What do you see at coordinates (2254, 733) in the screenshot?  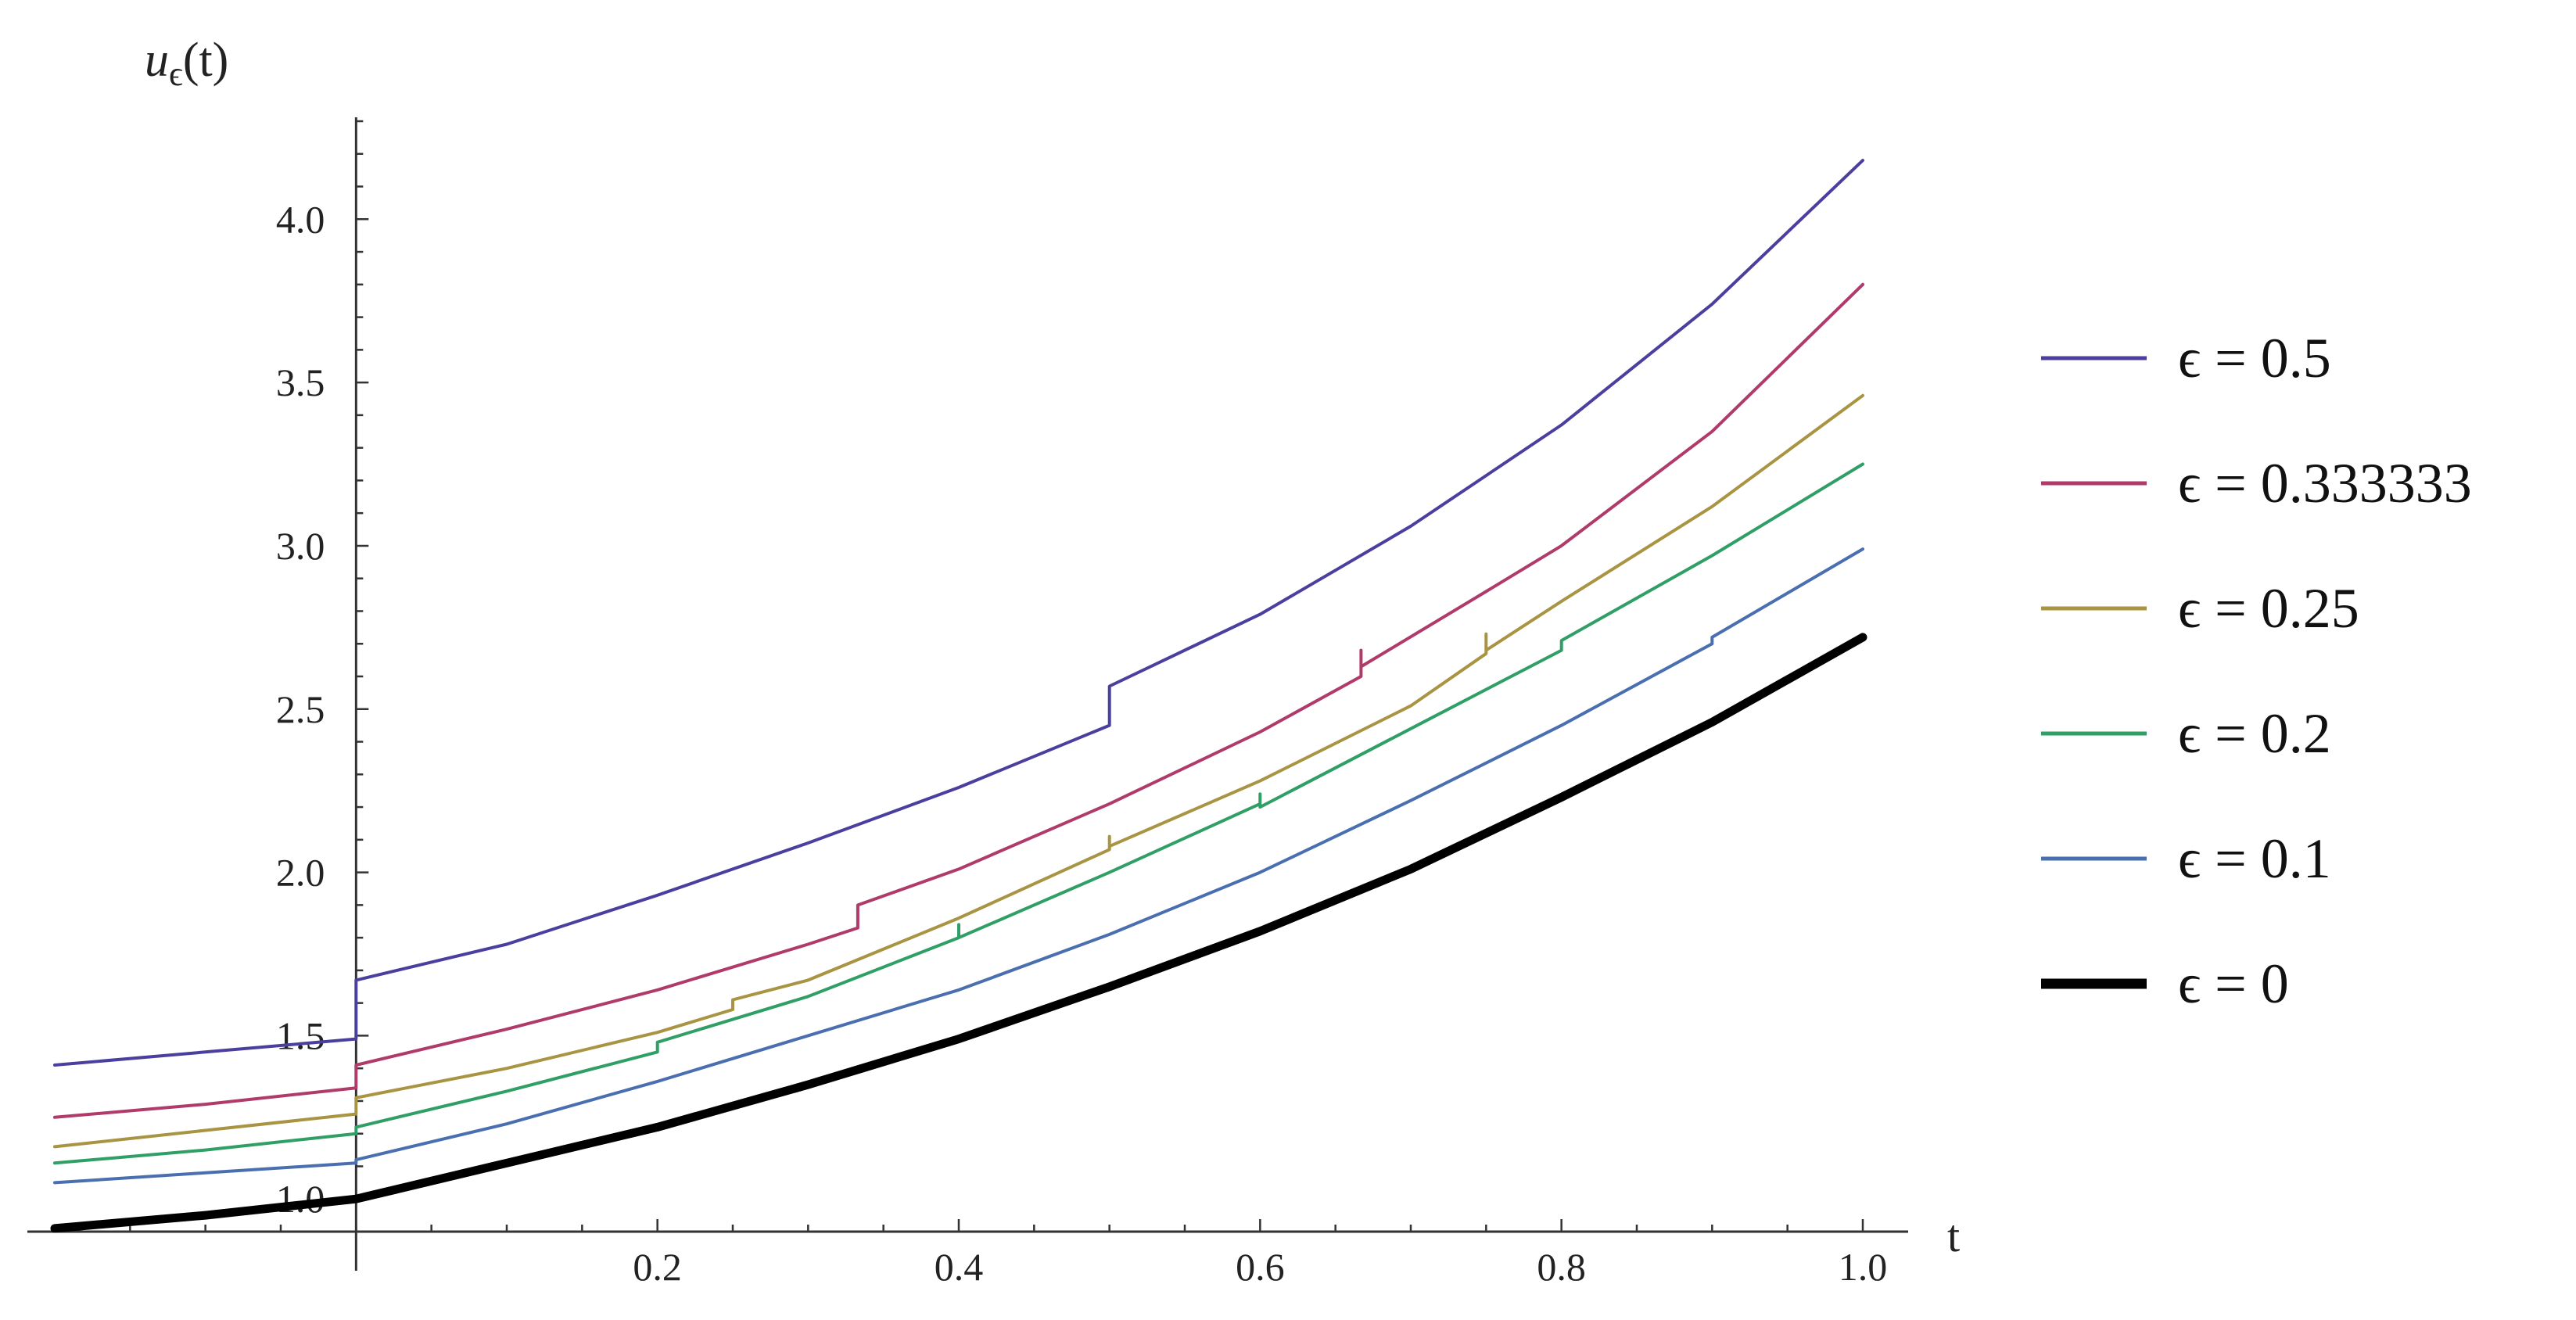 I see `legend-label: ϵ = 0.2` at bounding box center [2254, 733].